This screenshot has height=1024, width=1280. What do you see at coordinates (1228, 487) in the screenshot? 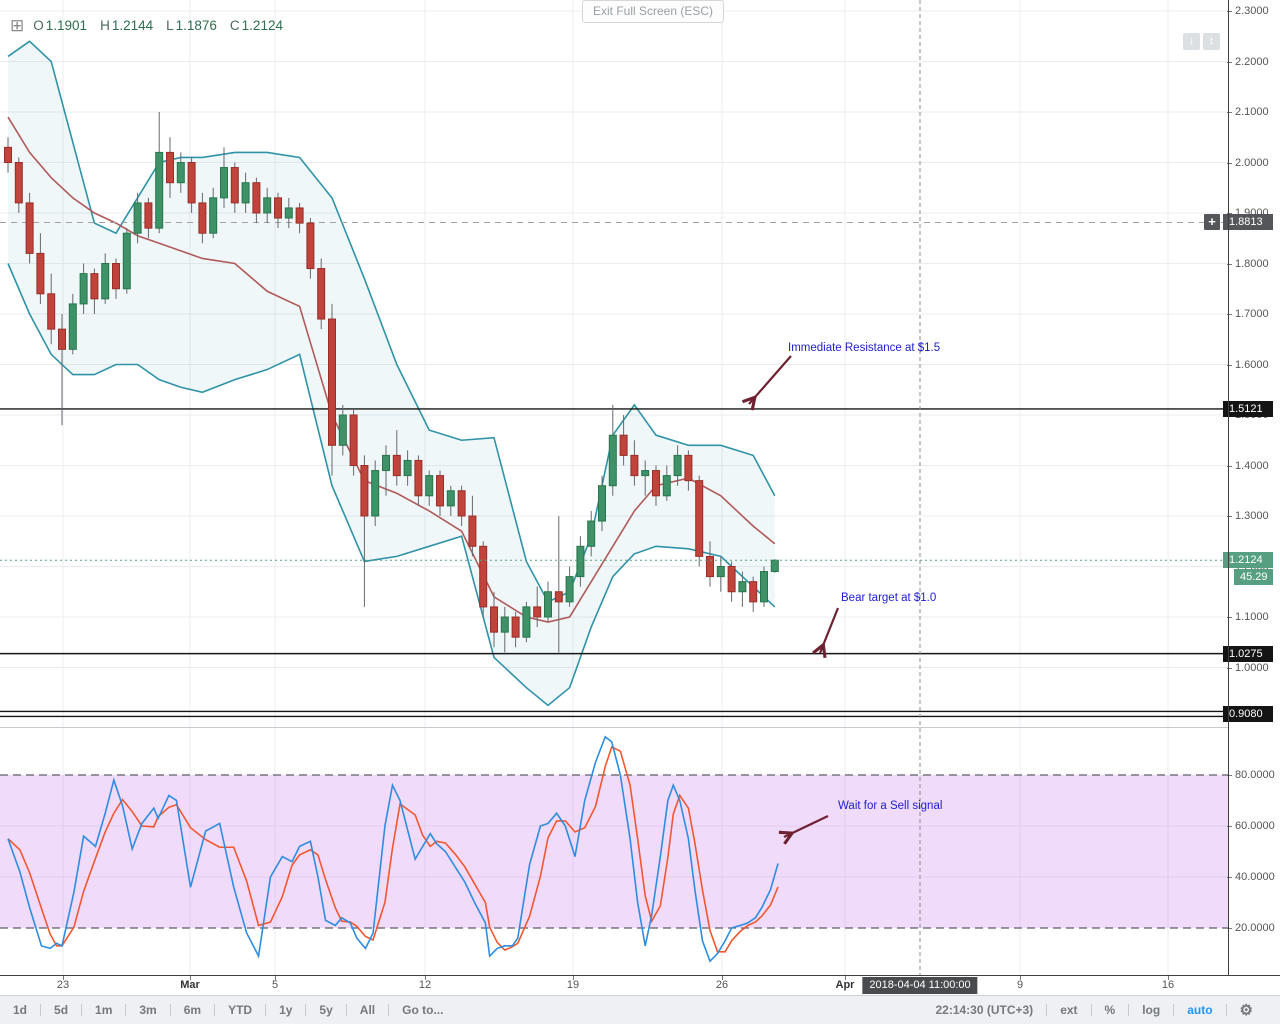
I see `price-axis-border` at bounding box center [1228, 487].